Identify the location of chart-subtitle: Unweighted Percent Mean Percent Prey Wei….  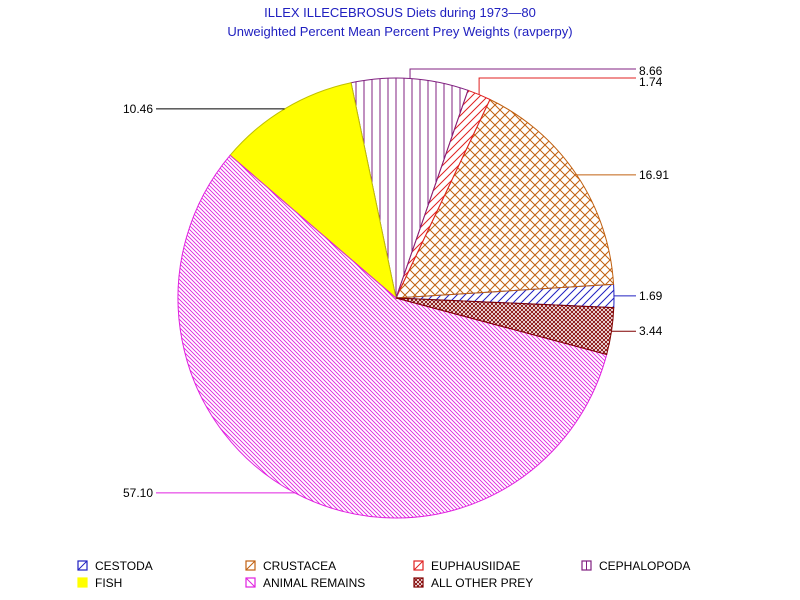
(399, 31).